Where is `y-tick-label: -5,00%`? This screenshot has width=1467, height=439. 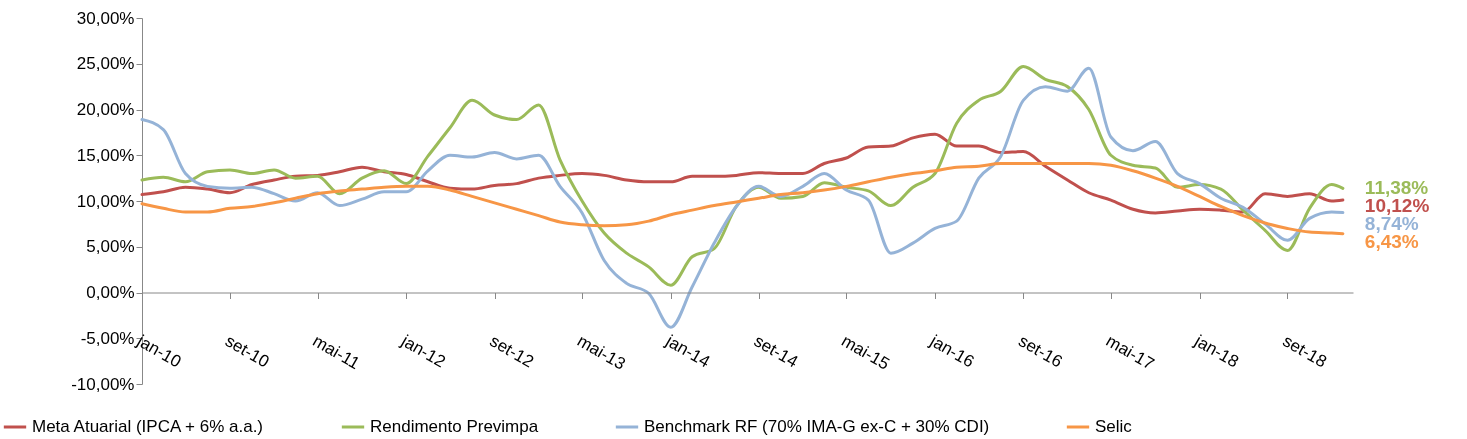 y-tick-label: -5,00% is located at coordinates (107, 338).